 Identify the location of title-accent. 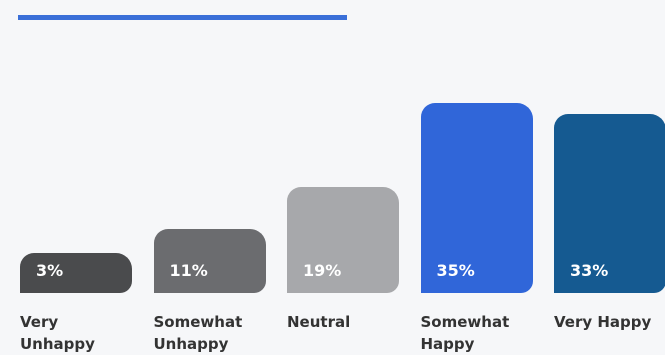
(182, 17).